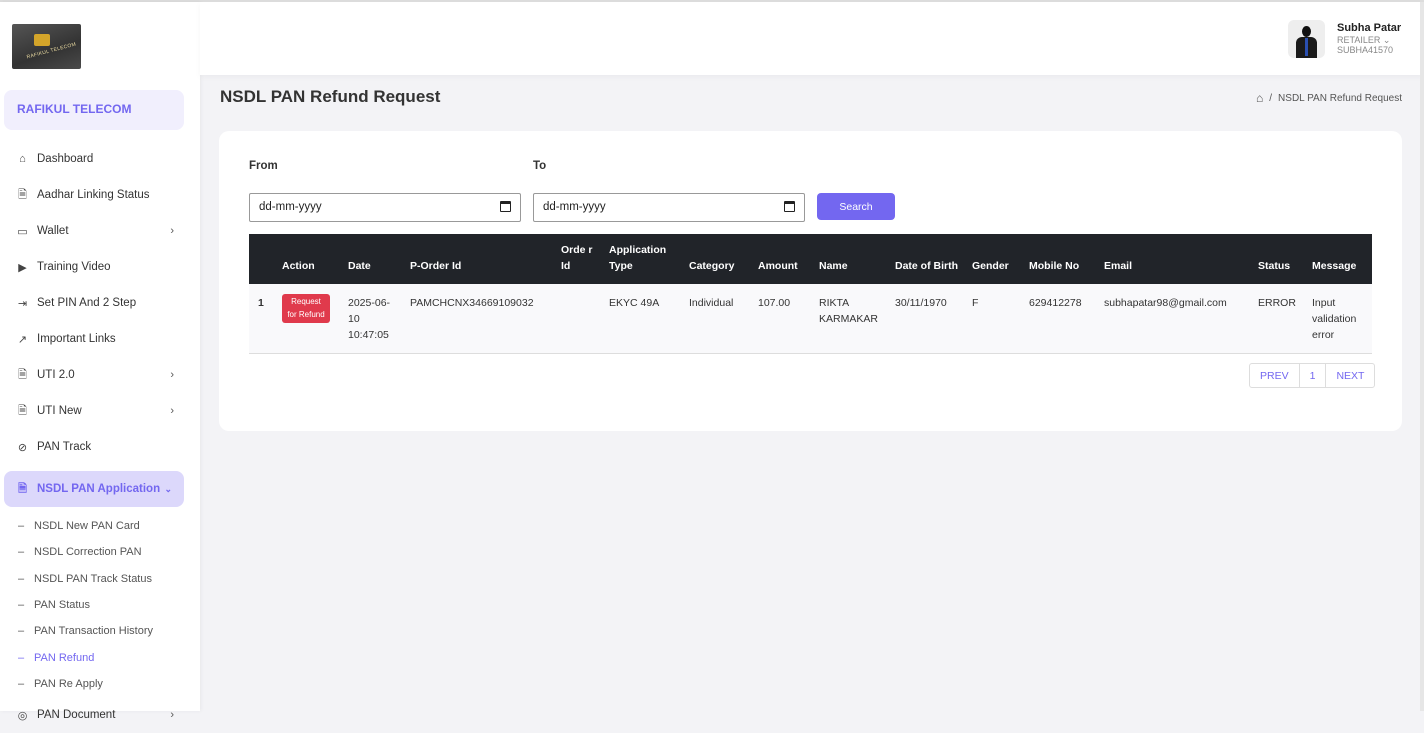 This screenshot has height=733, width=1424. Describe the element at coordinates (62, 605) in the screenshot. I see `sidebar-subitem-label: PAN Status` at that location.